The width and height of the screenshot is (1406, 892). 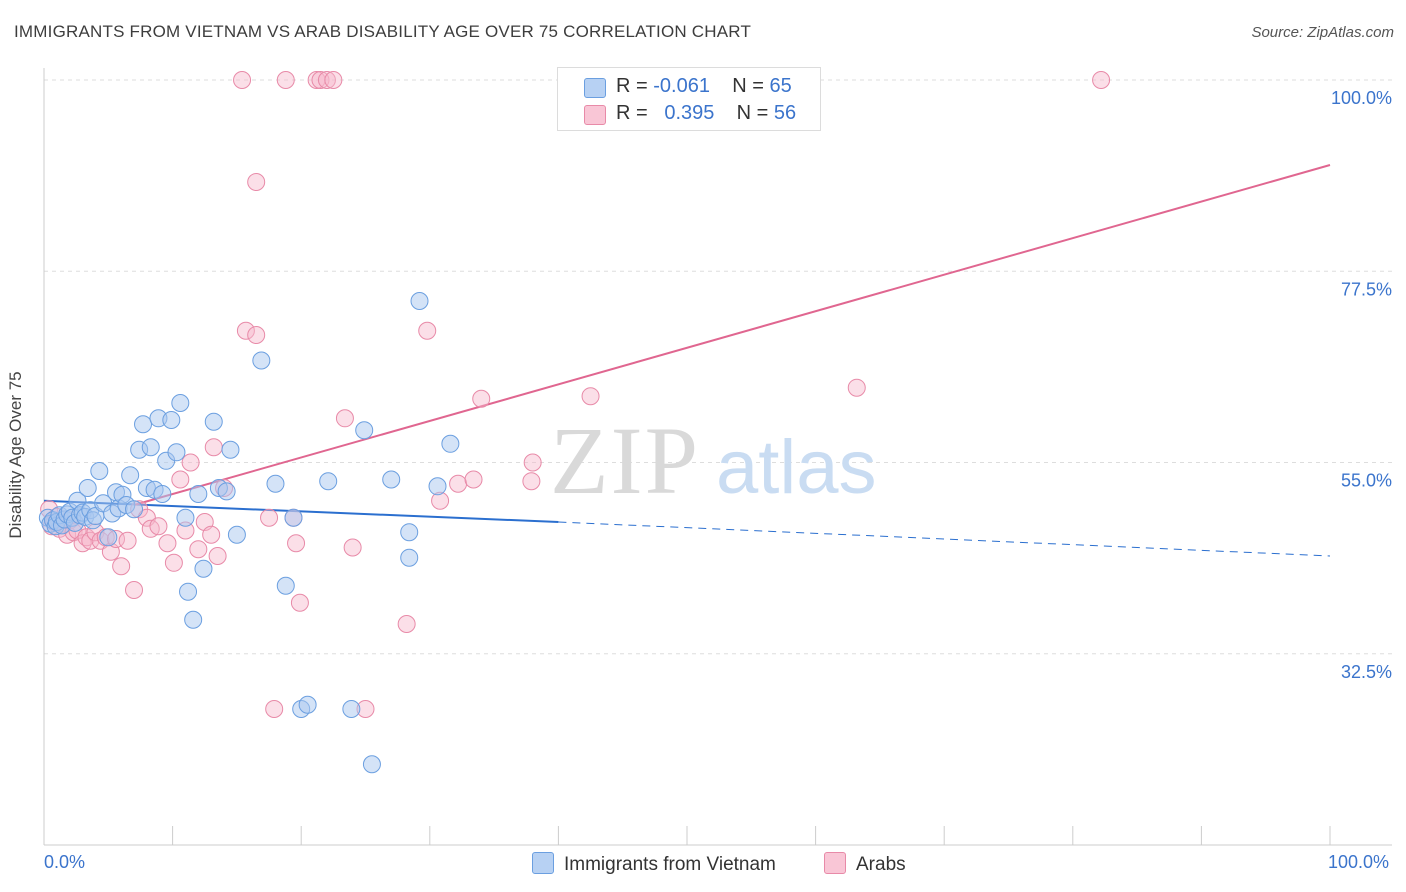 What do you see at coordinates (1361, 385) in the screenshot?
I see `y-tick-labels: 32.5% 55.0% 77.5% 100.0%` at bounding box center [1361, 385].